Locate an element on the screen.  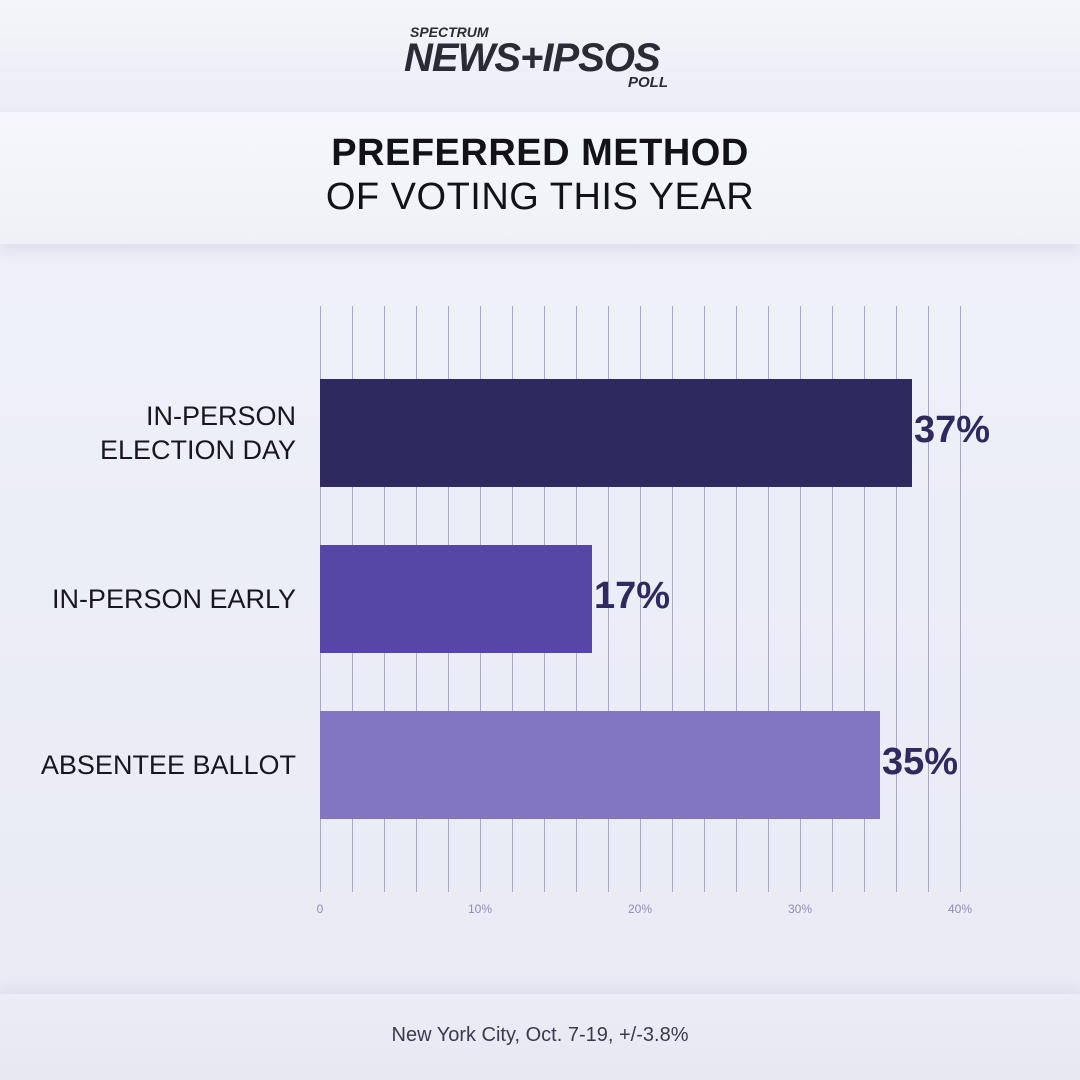
category-label-line: ABSENTEE BALLOT is located at coordinates (168, 765).